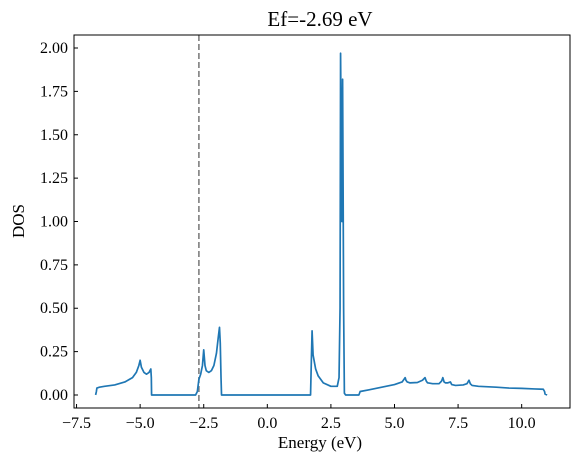  Describe the element at coordinates (76, 423) in the screenshot. I see `x-tick-label: −7.5` at that location.